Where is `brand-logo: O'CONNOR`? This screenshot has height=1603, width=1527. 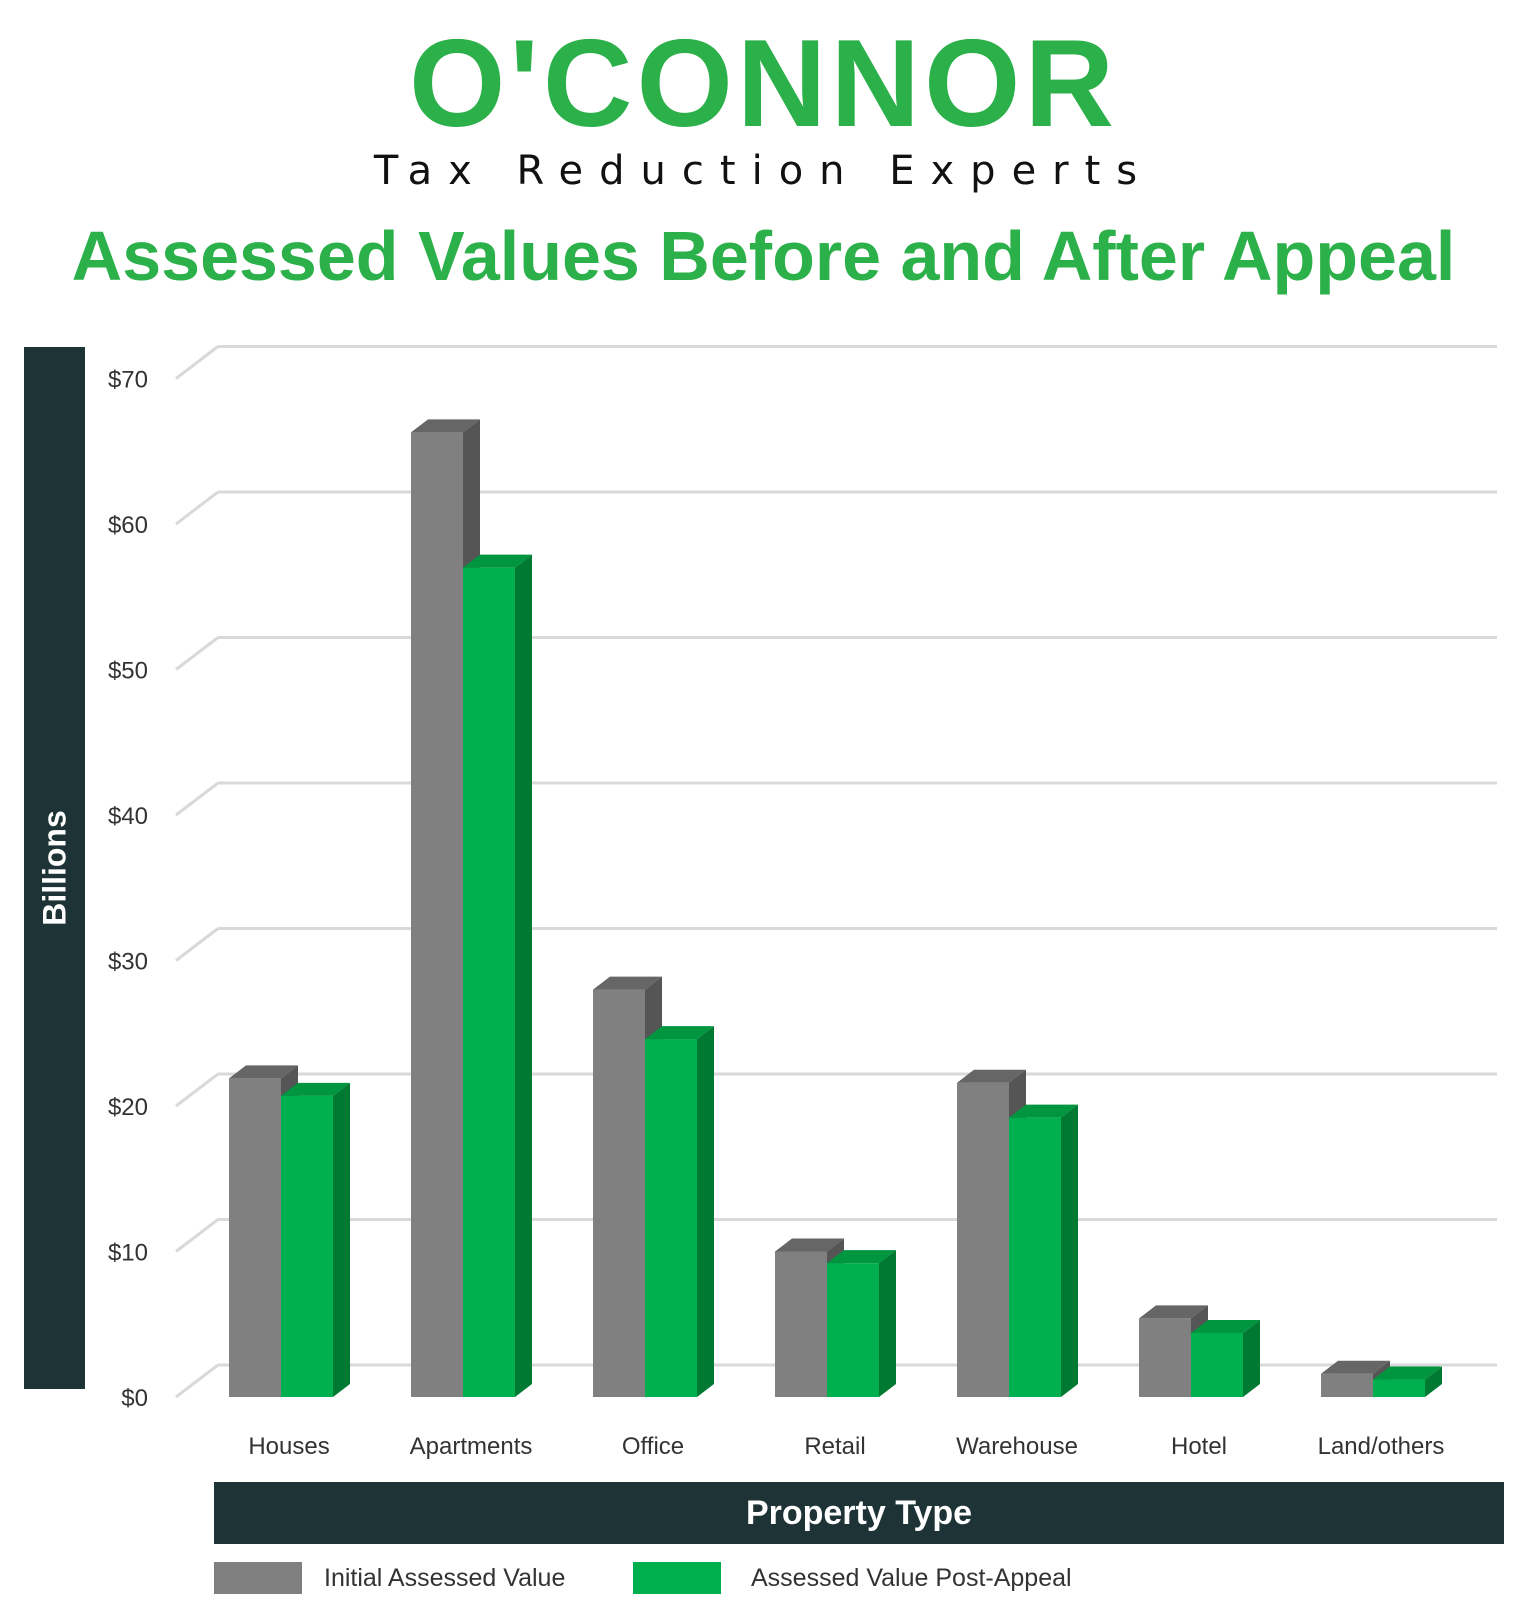 brand-logo: O'CONNOR is located at coordinates (763, 84).